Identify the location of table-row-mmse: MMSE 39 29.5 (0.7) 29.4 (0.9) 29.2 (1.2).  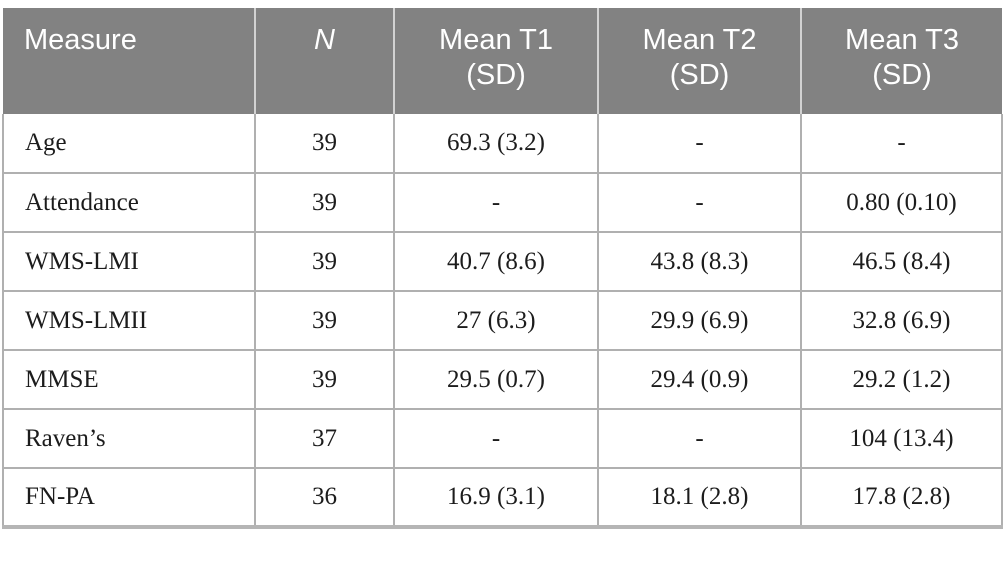
(502, 379).